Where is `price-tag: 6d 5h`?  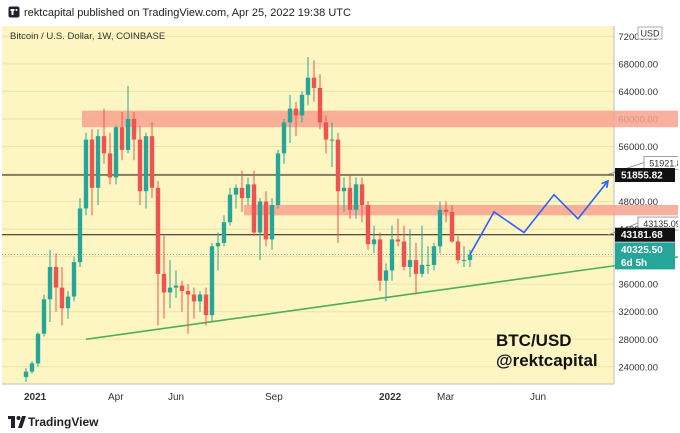 price-tag: 6d 5h is located at coordinates (645, 262).